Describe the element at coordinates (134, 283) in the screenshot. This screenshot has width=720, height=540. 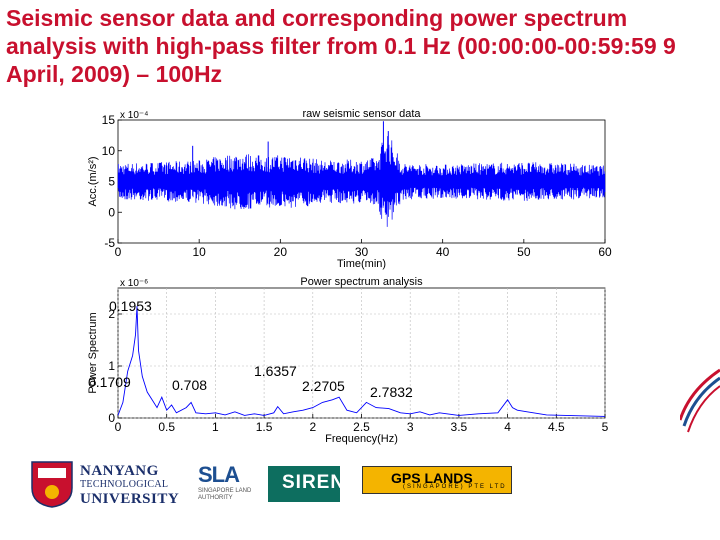
I see `y-multiplier-label: x 10⁻⁶` at that location.